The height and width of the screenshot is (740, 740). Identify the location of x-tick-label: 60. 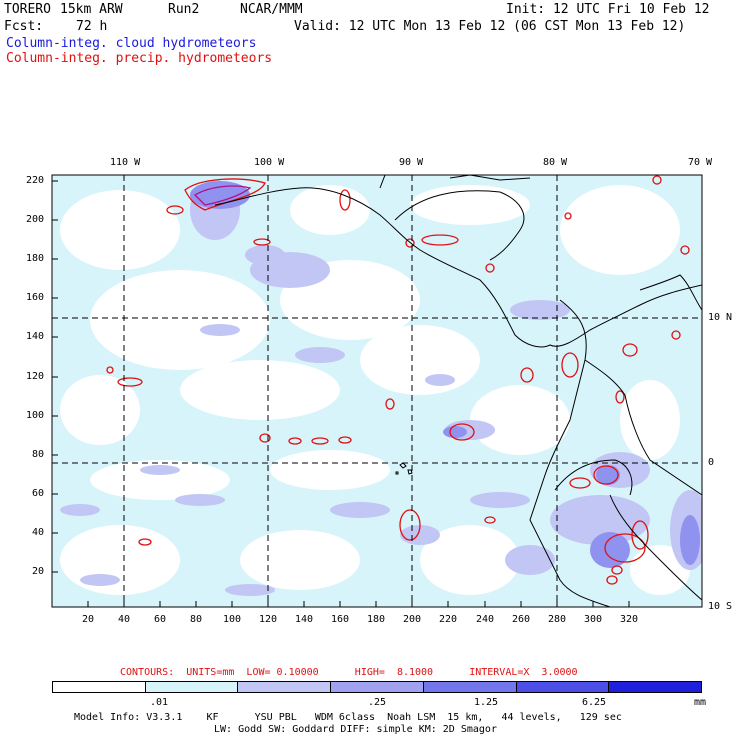
(160, 619).